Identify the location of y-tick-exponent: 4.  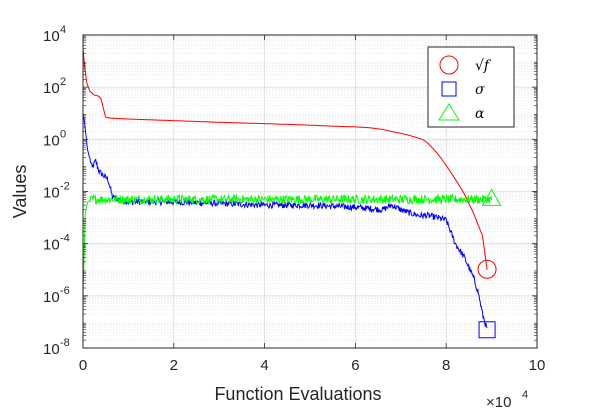
(63, 30).